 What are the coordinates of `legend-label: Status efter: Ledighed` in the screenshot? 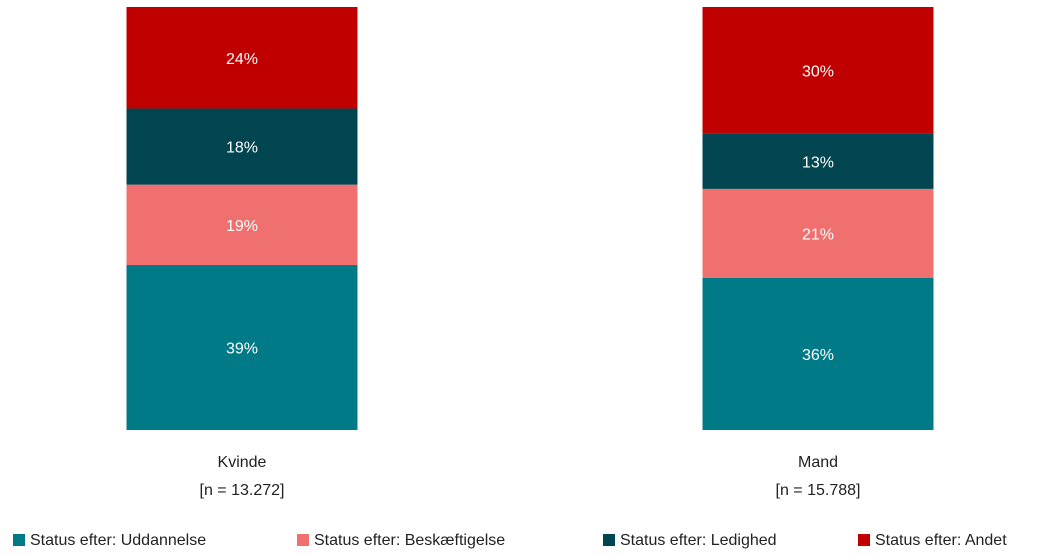 It's located at (698, 540).